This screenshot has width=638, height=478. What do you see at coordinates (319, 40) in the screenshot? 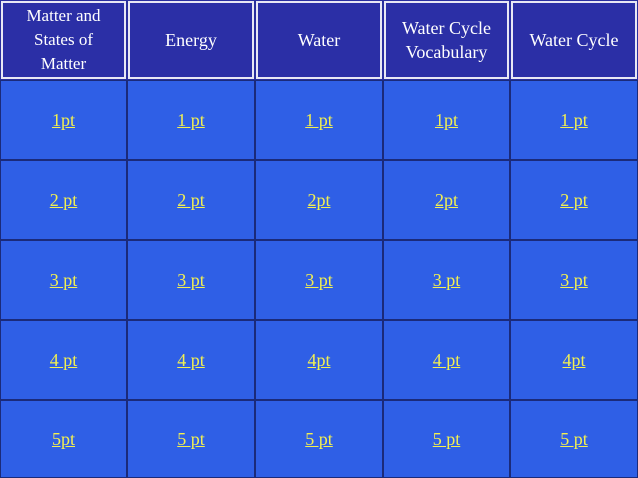
I see `category-header: Water` at bounding box center [319, 40].